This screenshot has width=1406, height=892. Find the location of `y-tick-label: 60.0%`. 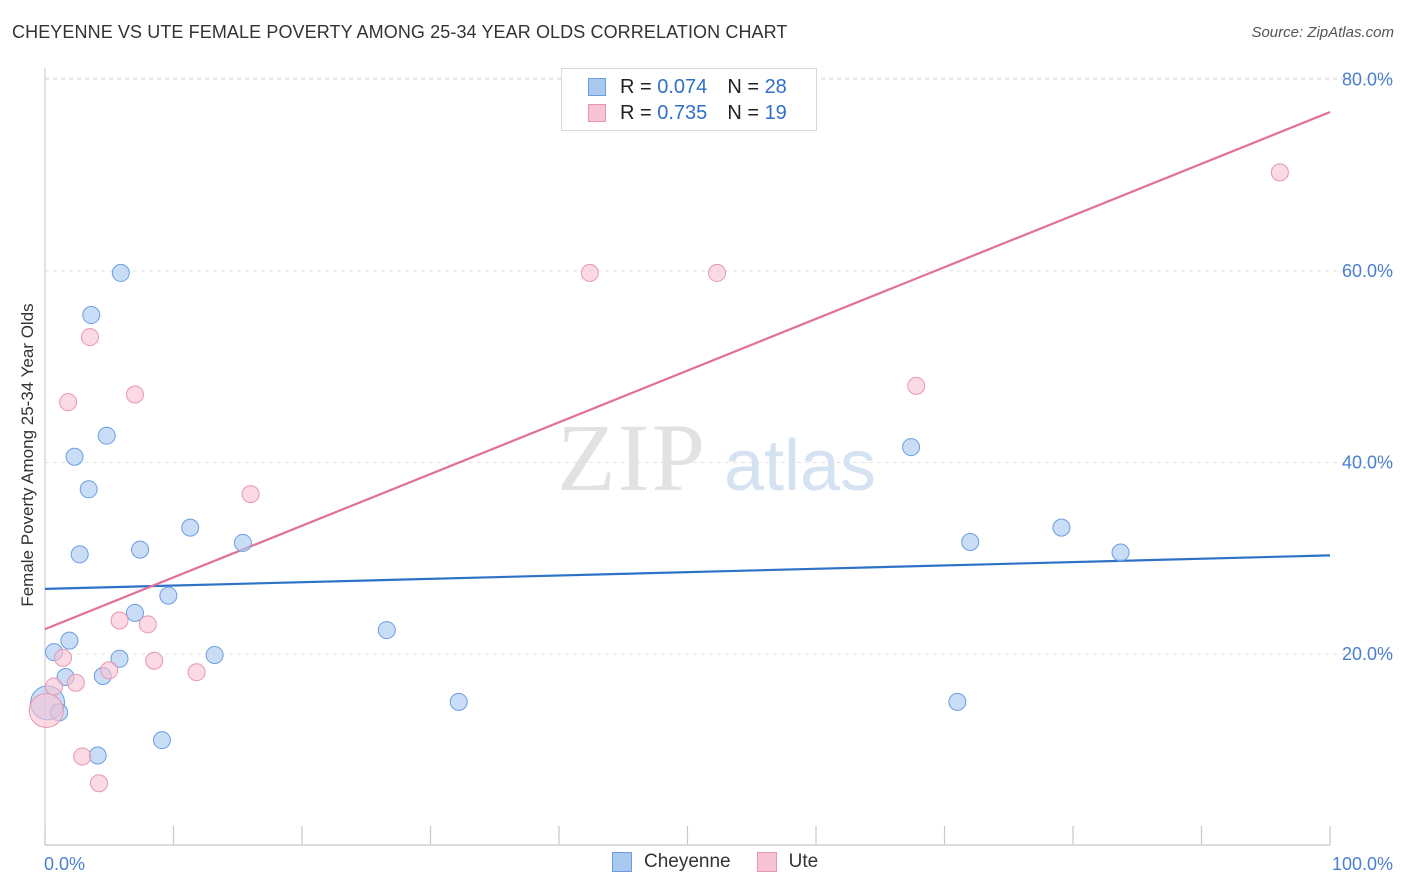

y-tick-label: 60.0% is located at coordinates (1367, 271).